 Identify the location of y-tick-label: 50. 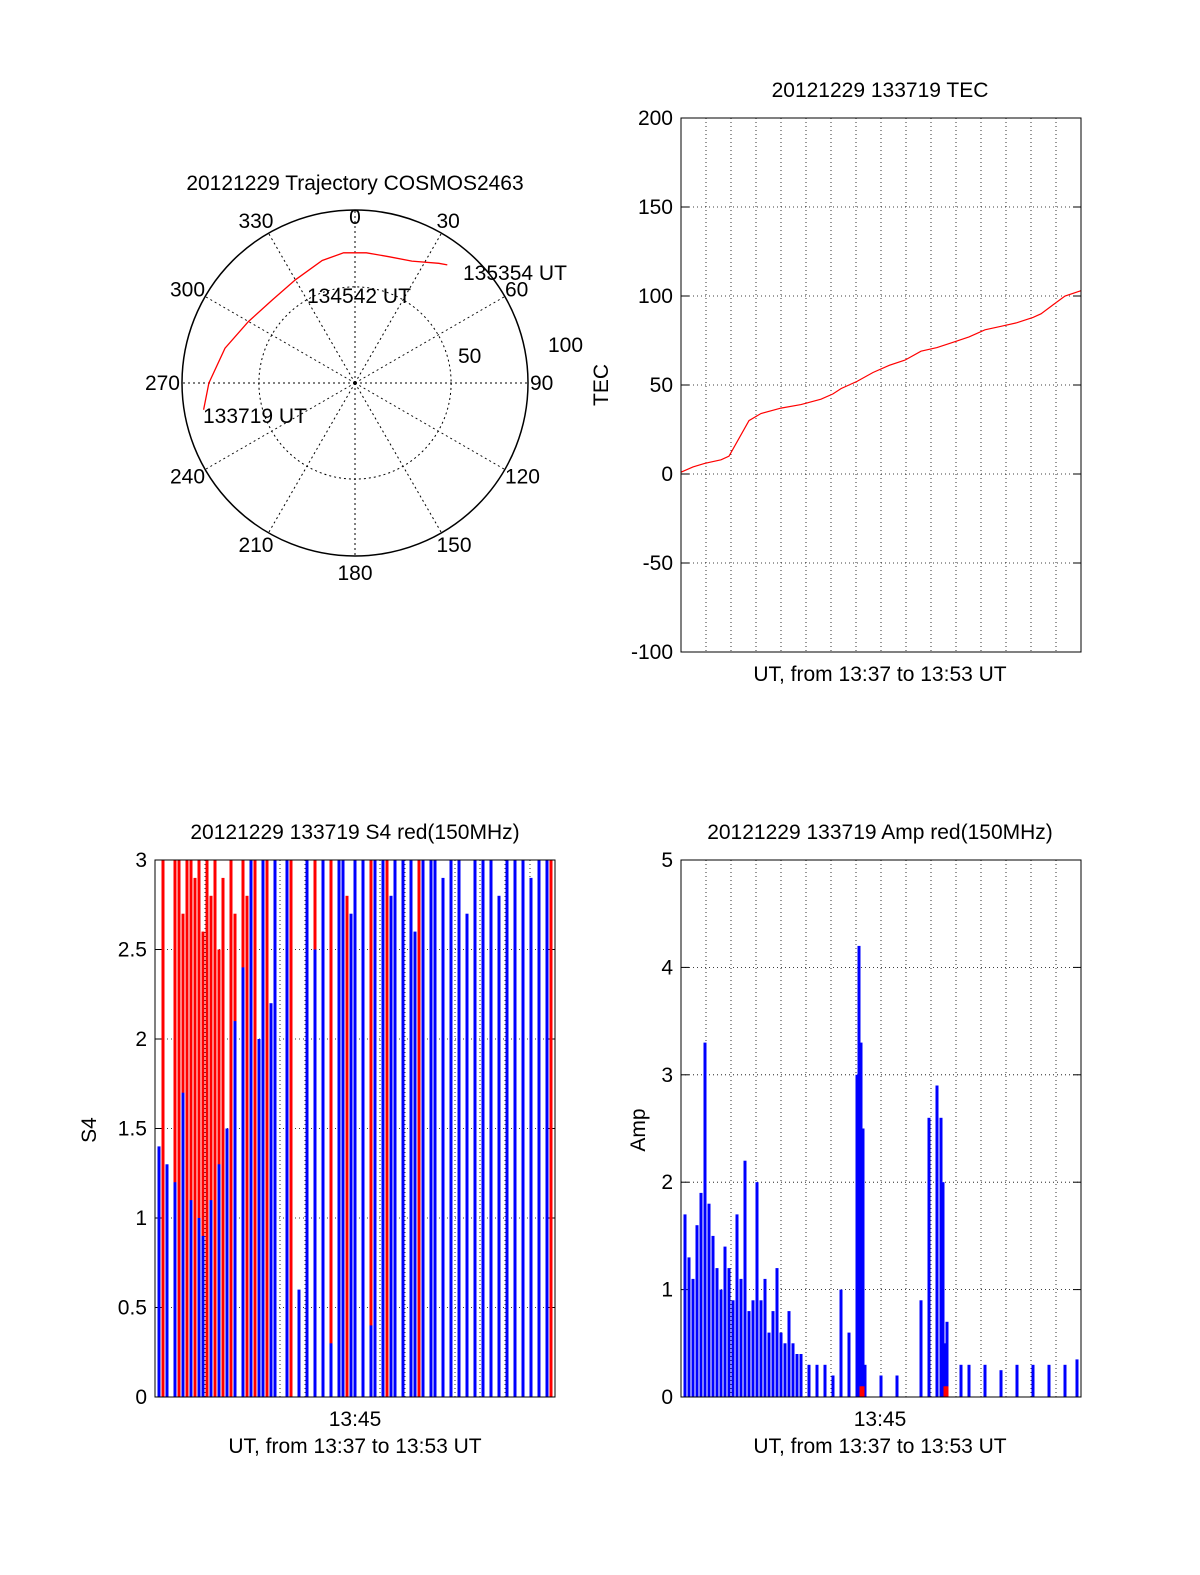
(661, 385).